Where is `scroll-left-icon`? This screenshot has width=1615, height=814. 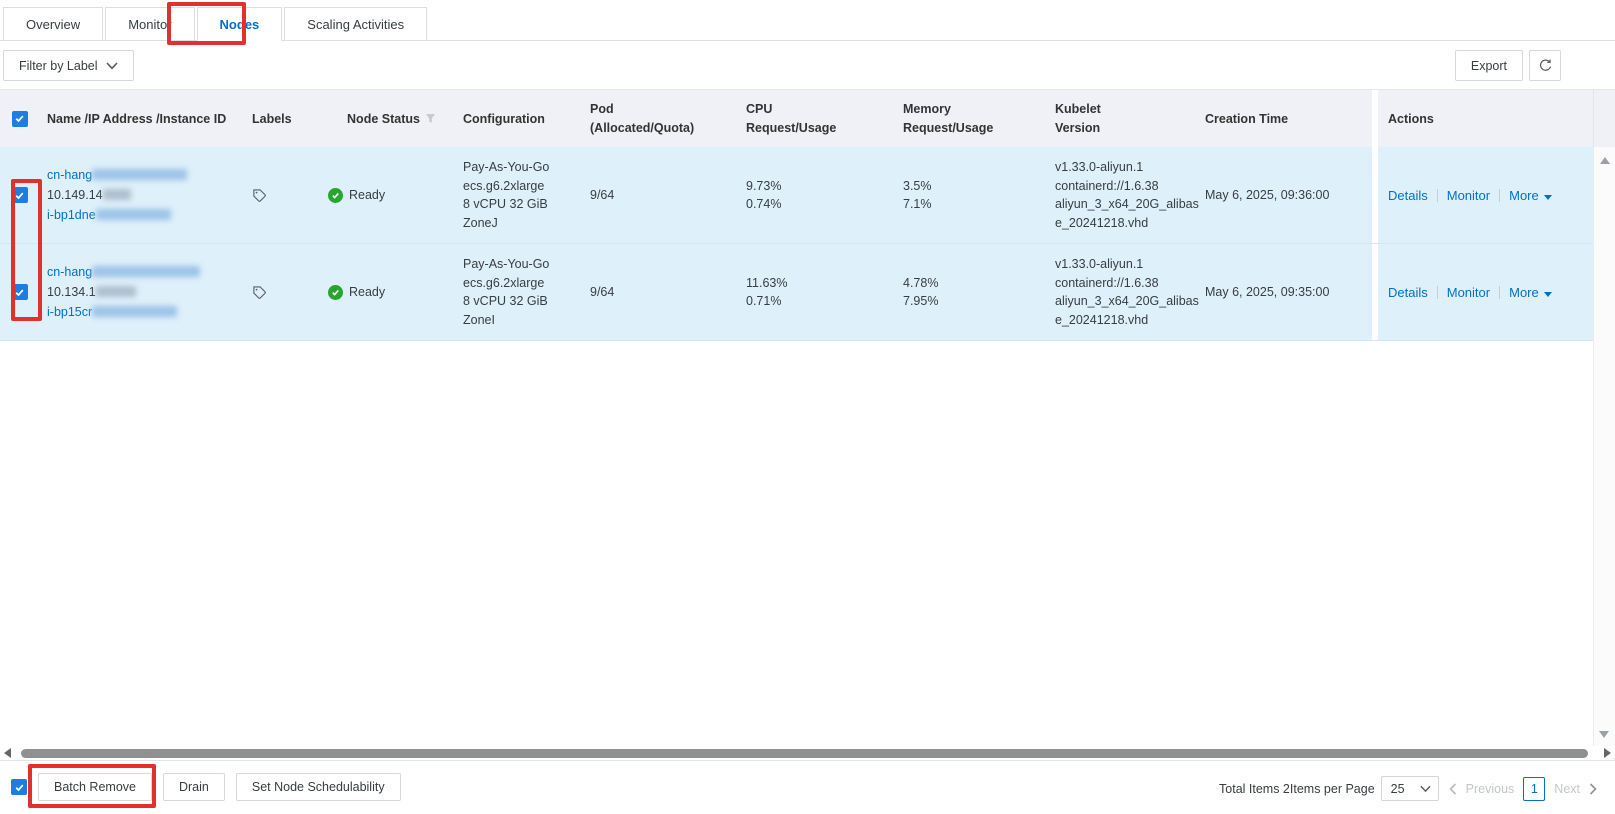
scroll-left-icon is located at coordinates (7, 753).